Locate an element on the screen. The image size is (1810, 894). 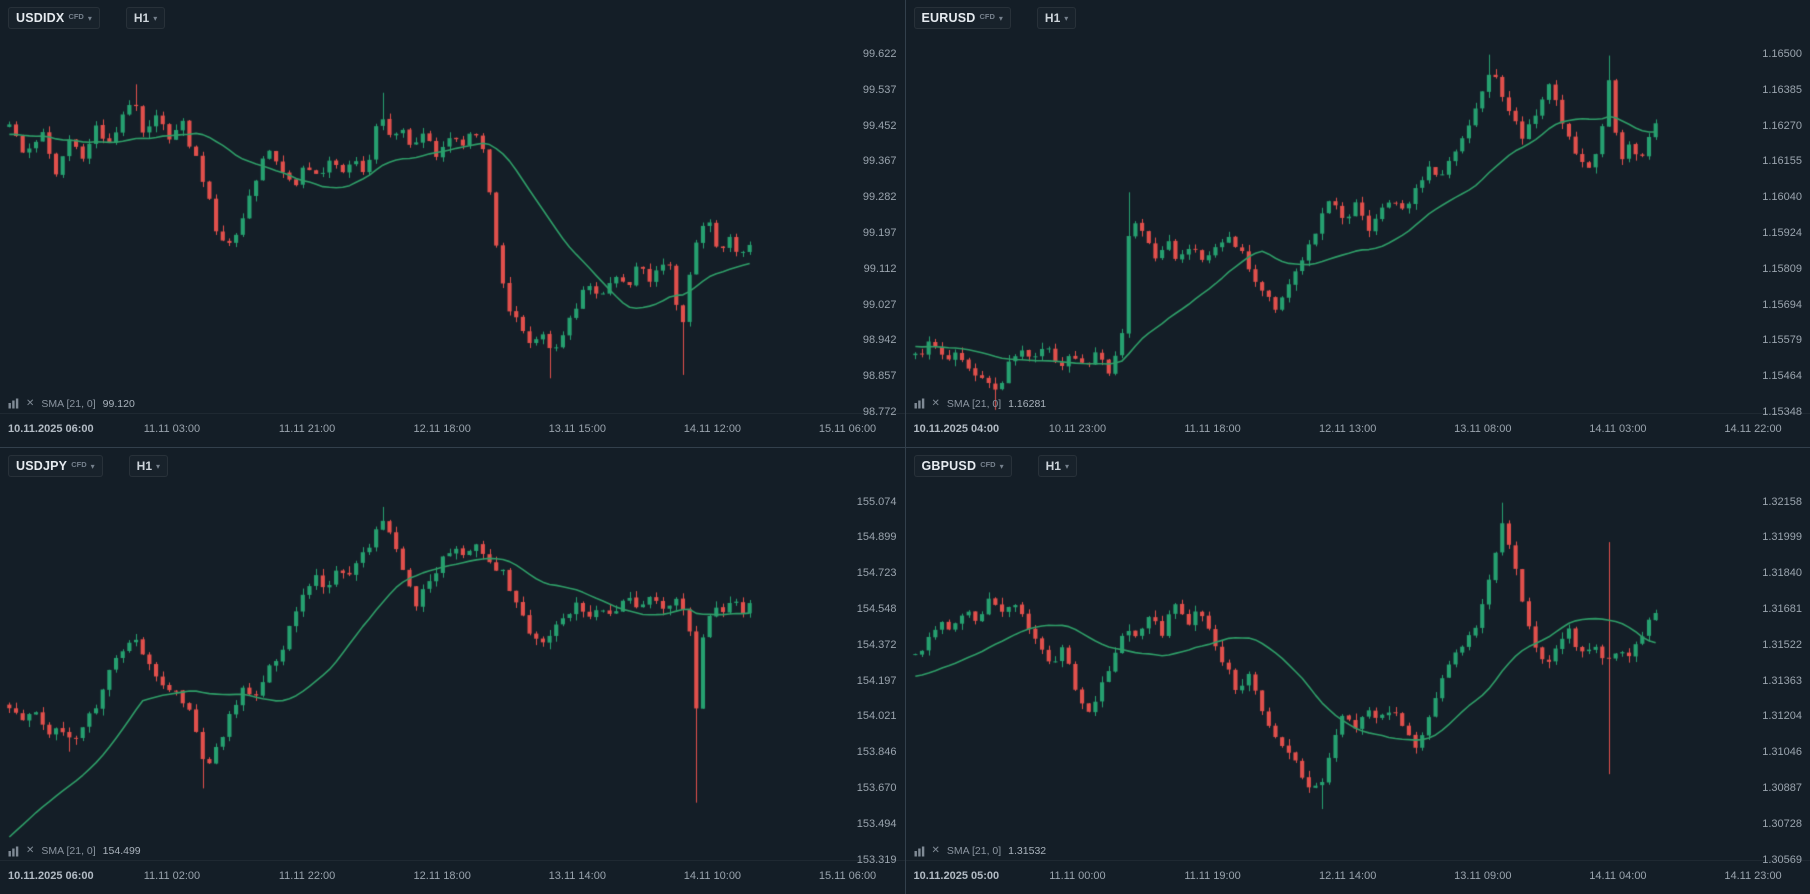
symbol-label: GBPUSD is located at coordinates (949, 465).